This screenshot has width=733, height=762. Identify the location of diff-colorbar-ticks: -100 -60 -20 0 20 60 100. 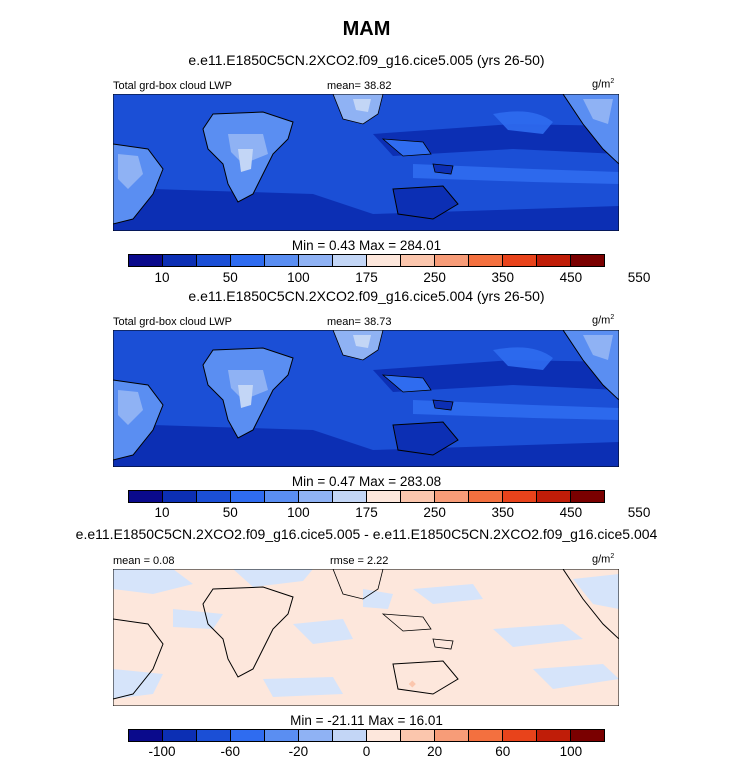
(366, 753).